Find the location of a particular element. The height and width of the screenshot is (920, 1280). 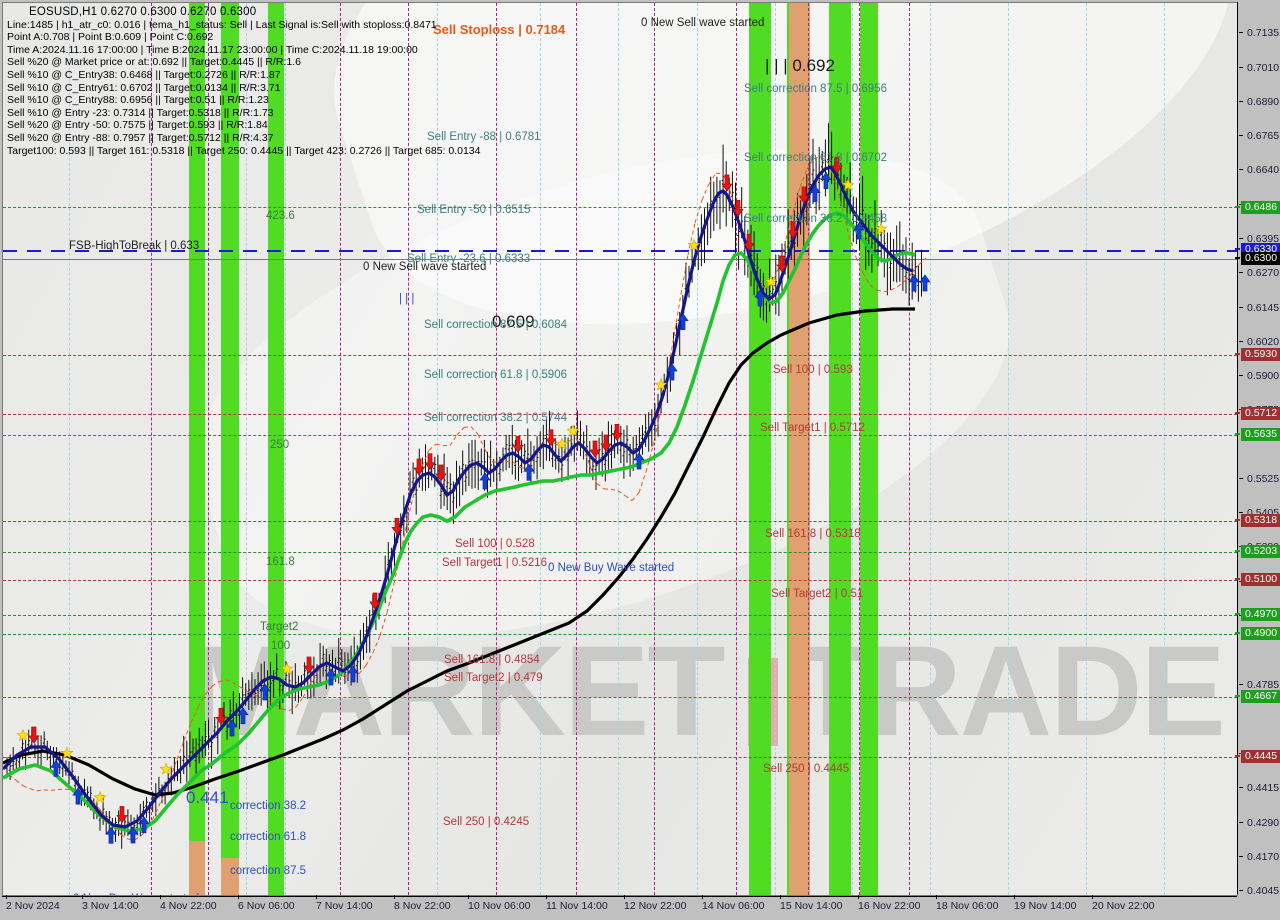

price-tick-label: 0.7010 is located at coordinates (1263, 68).